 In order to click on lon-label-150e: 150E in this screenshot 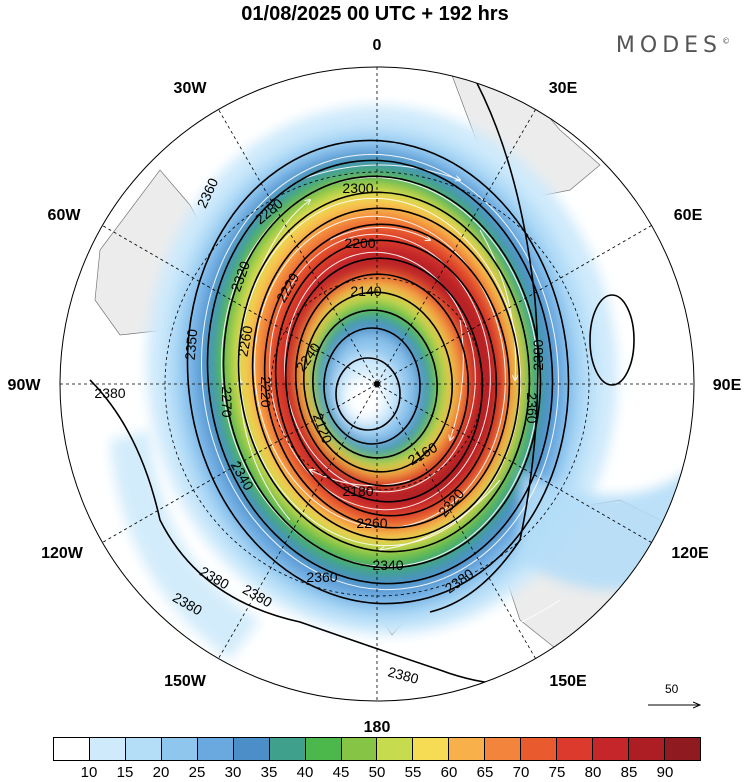, I will do `click(568, 681)`.